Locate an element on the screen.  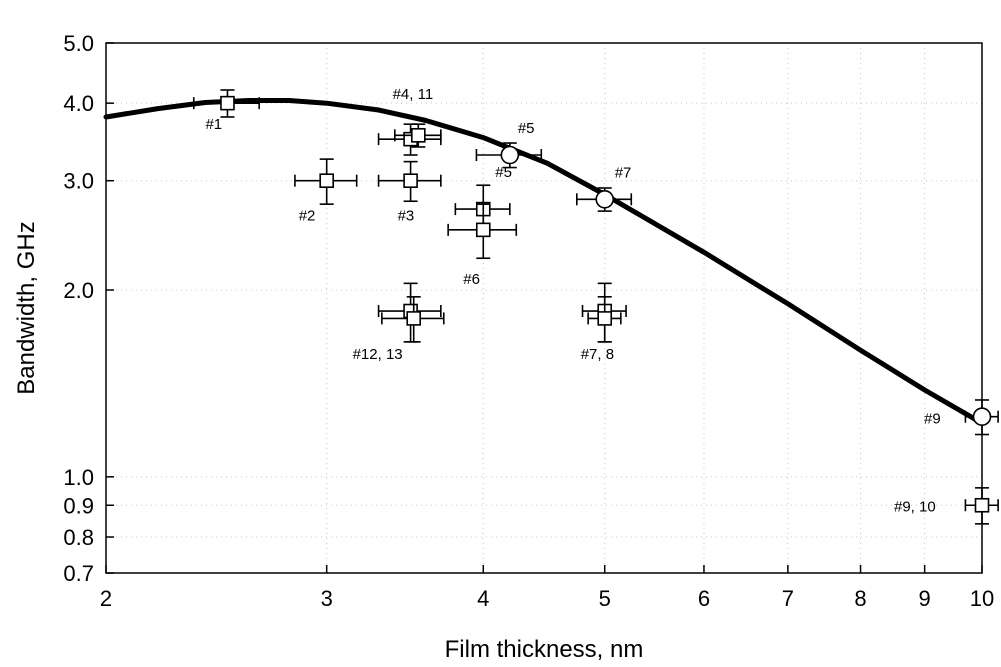
x-tick-label: 2 is located at coordinates (106, 598).